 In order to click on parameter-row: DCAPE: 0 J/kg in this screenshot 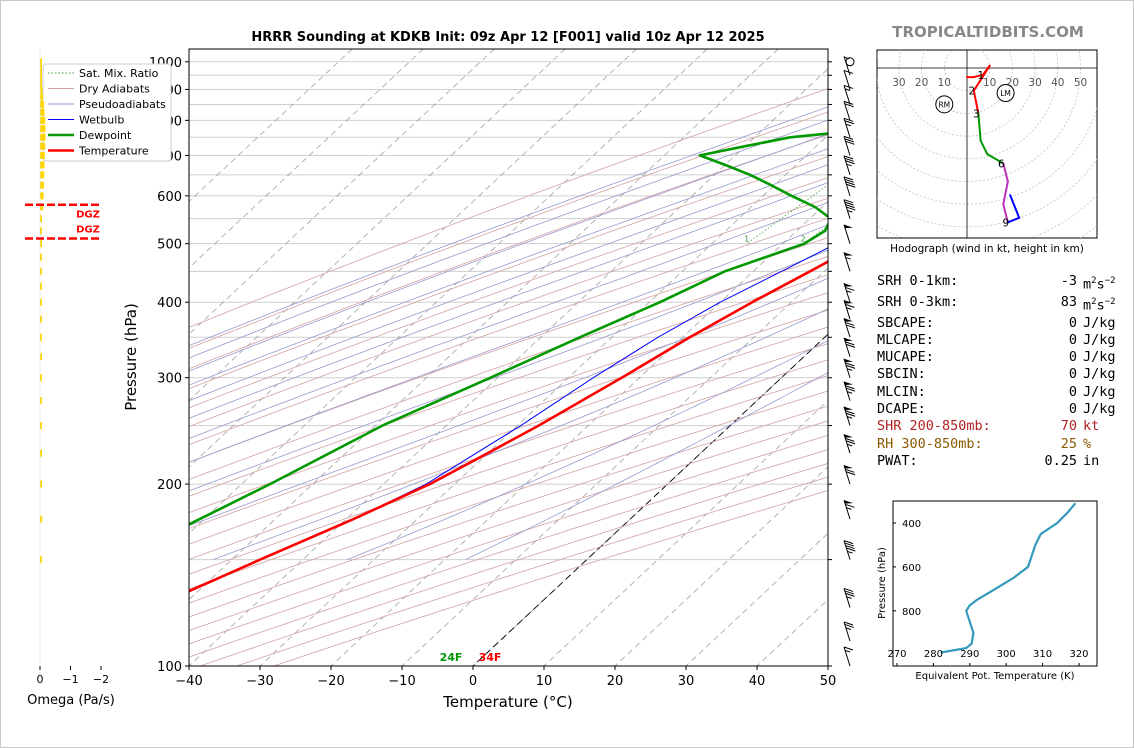, I will do `click(996, 409)`.